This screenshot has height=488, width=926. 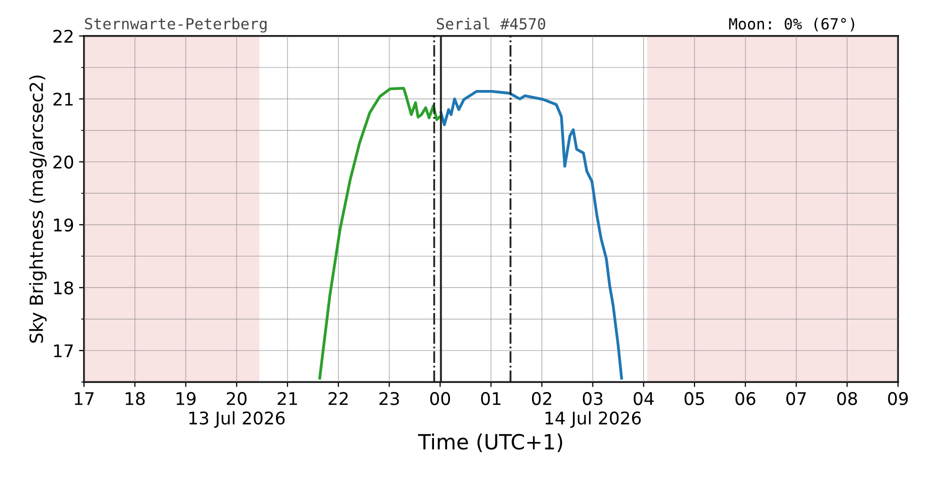 What do you see at coordinates (847, 399) in the screenshot?
I see `x-tick-label: 08` at bounding box center [847, 399].